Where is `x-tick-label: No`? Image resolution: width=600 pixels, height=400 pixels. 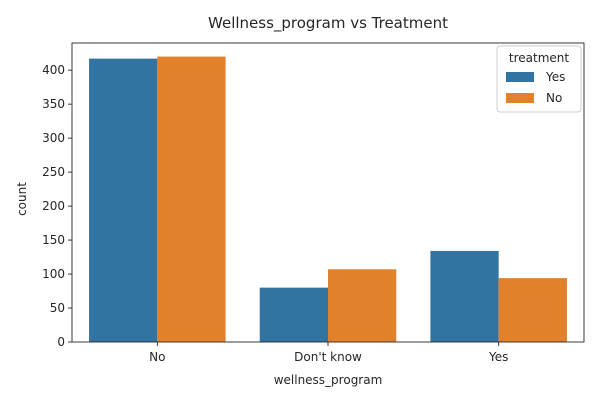 x-tick-label: No is located at coordinates (157, 357).